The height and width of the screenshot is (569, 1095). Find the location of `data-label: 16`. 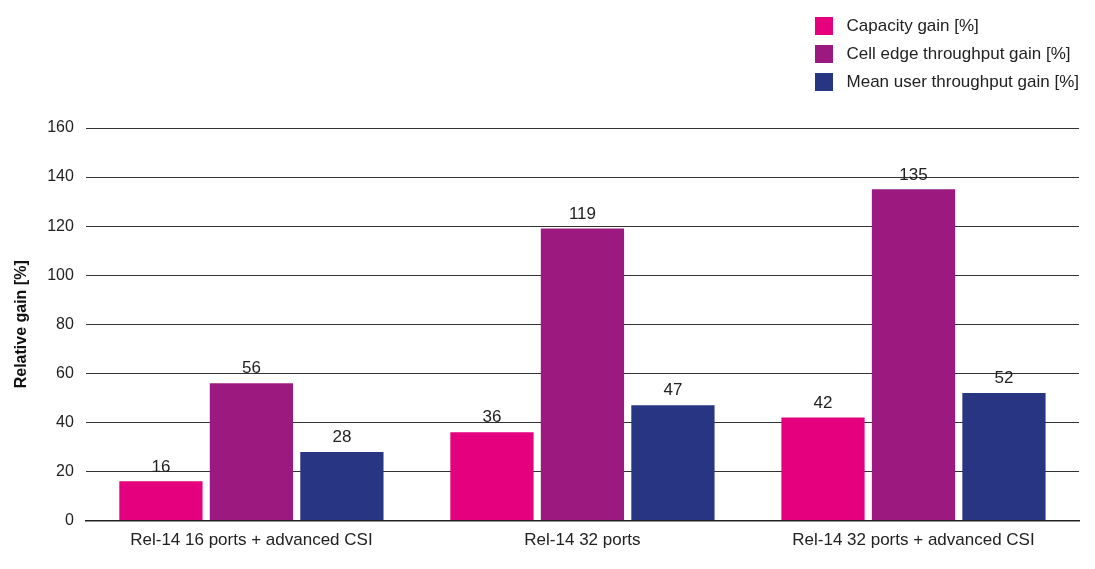

data-label: 16 is located at coordinates (161, 466).